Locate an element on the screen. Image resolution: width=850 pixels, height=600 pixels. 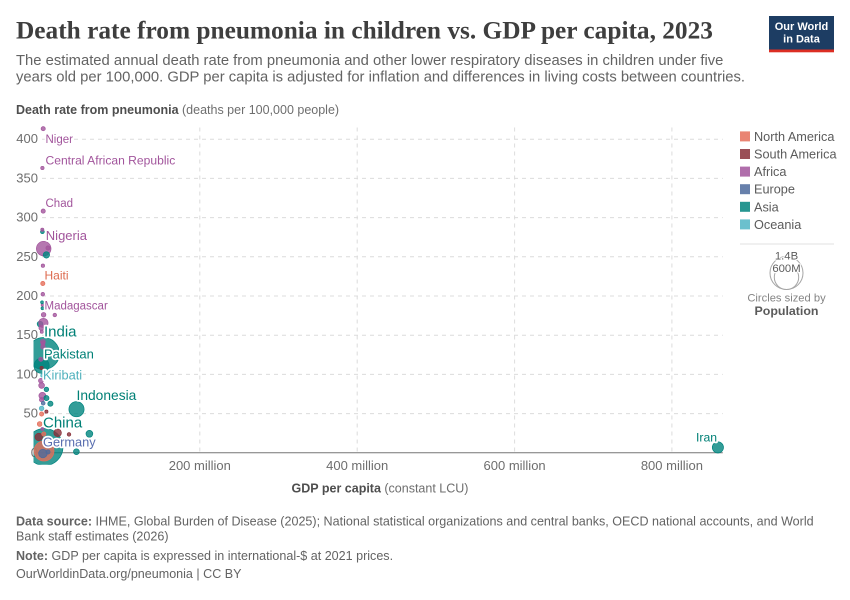
svg-text: 1.4B is located at coordinates (786, 256).